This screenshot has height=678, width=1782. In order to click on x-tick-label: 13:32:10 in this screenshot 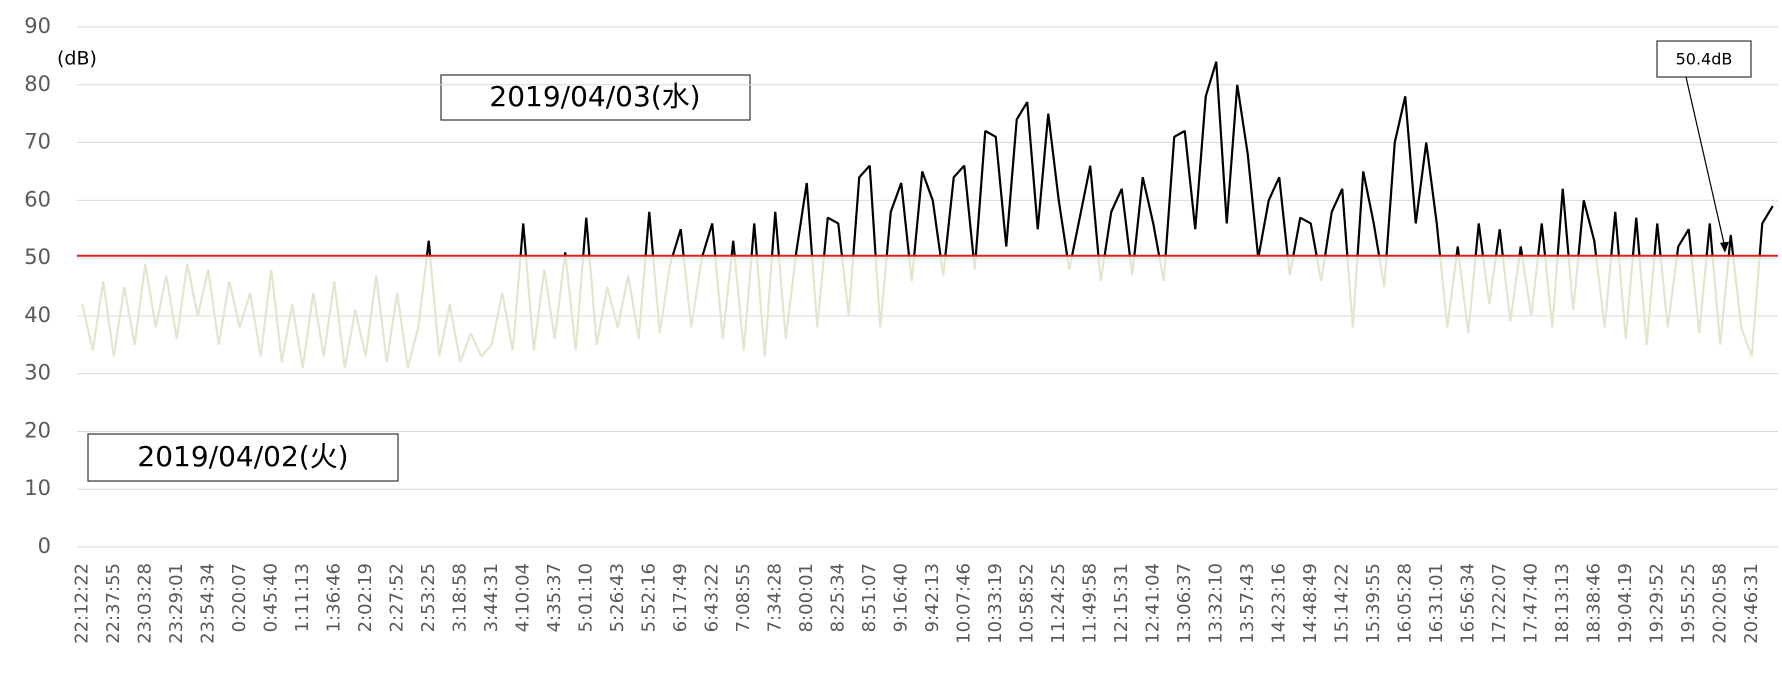, I will do `click(1215, 603)`.